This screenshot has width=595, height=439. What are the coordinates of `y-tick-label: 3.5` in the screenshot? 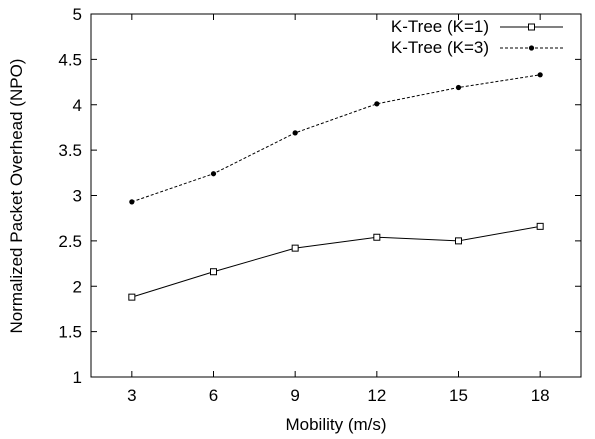 It's located at (70, 150).